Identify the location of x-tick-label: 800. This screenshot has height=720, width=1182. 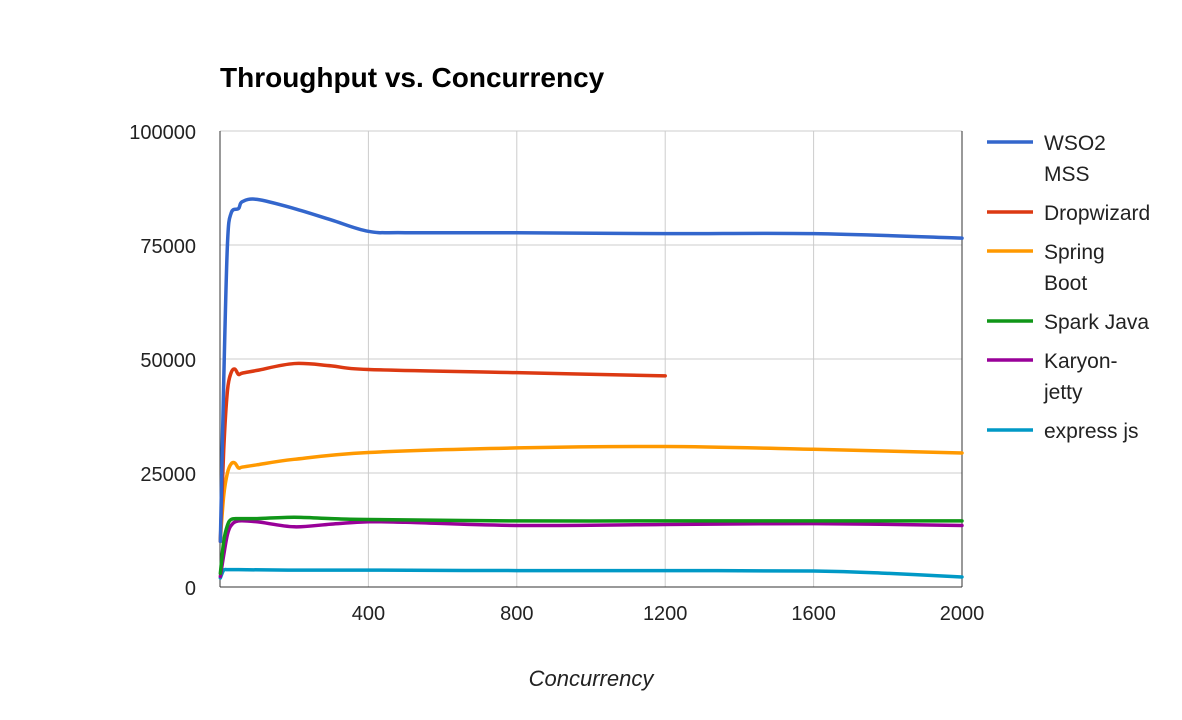
(516, 614).